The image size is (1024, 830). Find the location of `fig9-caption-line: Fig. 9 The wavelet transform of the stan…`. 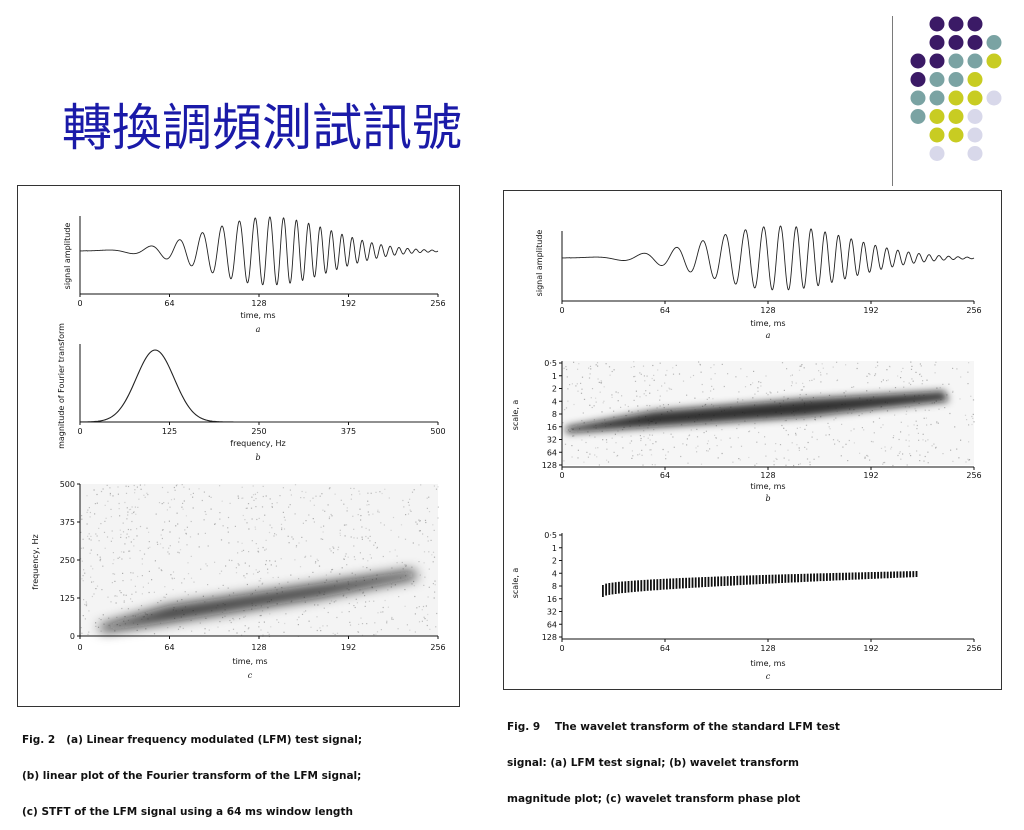

fig9-caption-line: Fig. 9 The wavelet transform of the stan… is located at coordinates (673, 727).